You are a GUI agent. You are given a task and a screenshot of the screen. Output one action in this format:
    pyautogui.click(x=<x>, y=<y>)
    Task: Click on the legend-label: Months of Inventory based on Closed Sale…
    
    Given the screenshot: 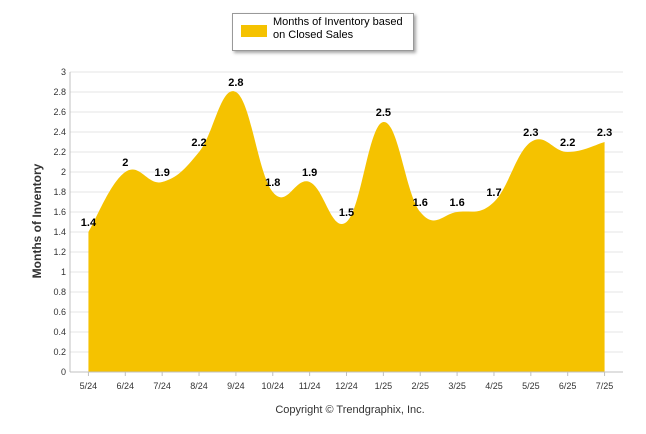 What is the action you would take?
    pyautogui.click(x=338, y=28)
    